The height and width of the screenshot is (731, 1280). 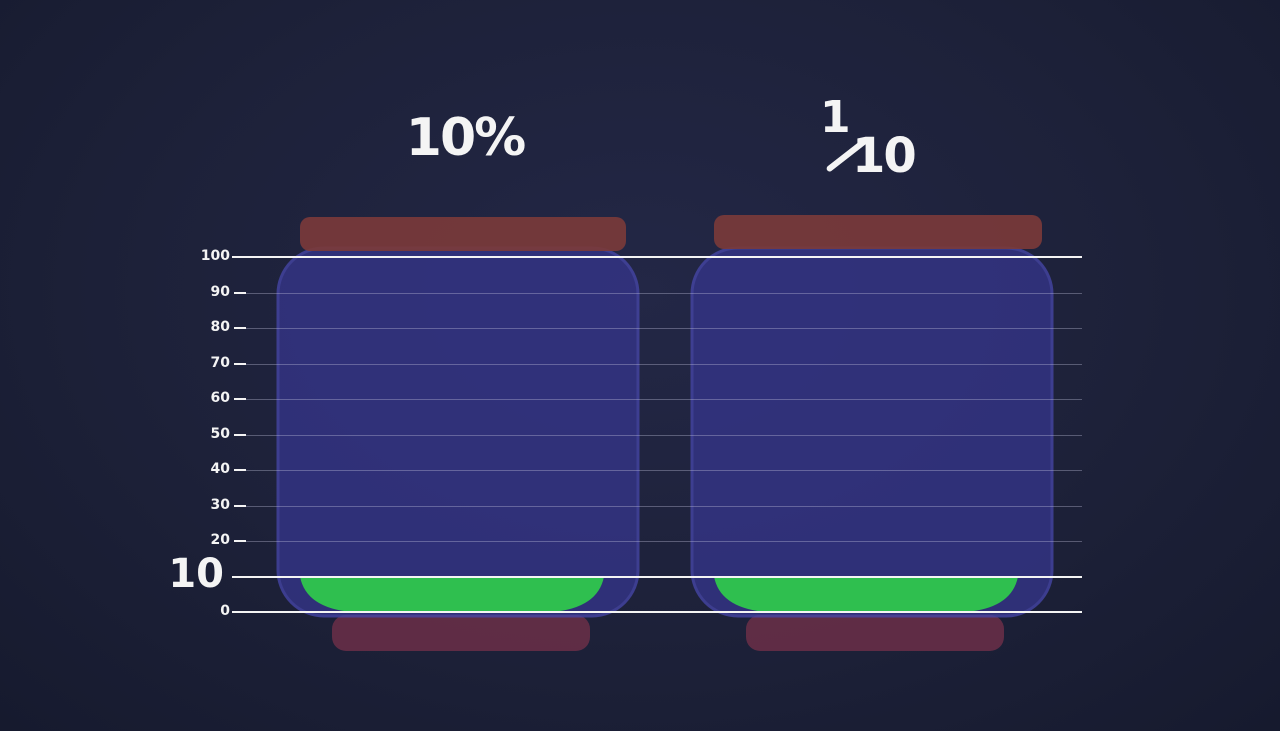 What do you see at coordinates (196, 573) in the screenshot?
I see `tick-label-10: 10` at bounding box center [196, 573].